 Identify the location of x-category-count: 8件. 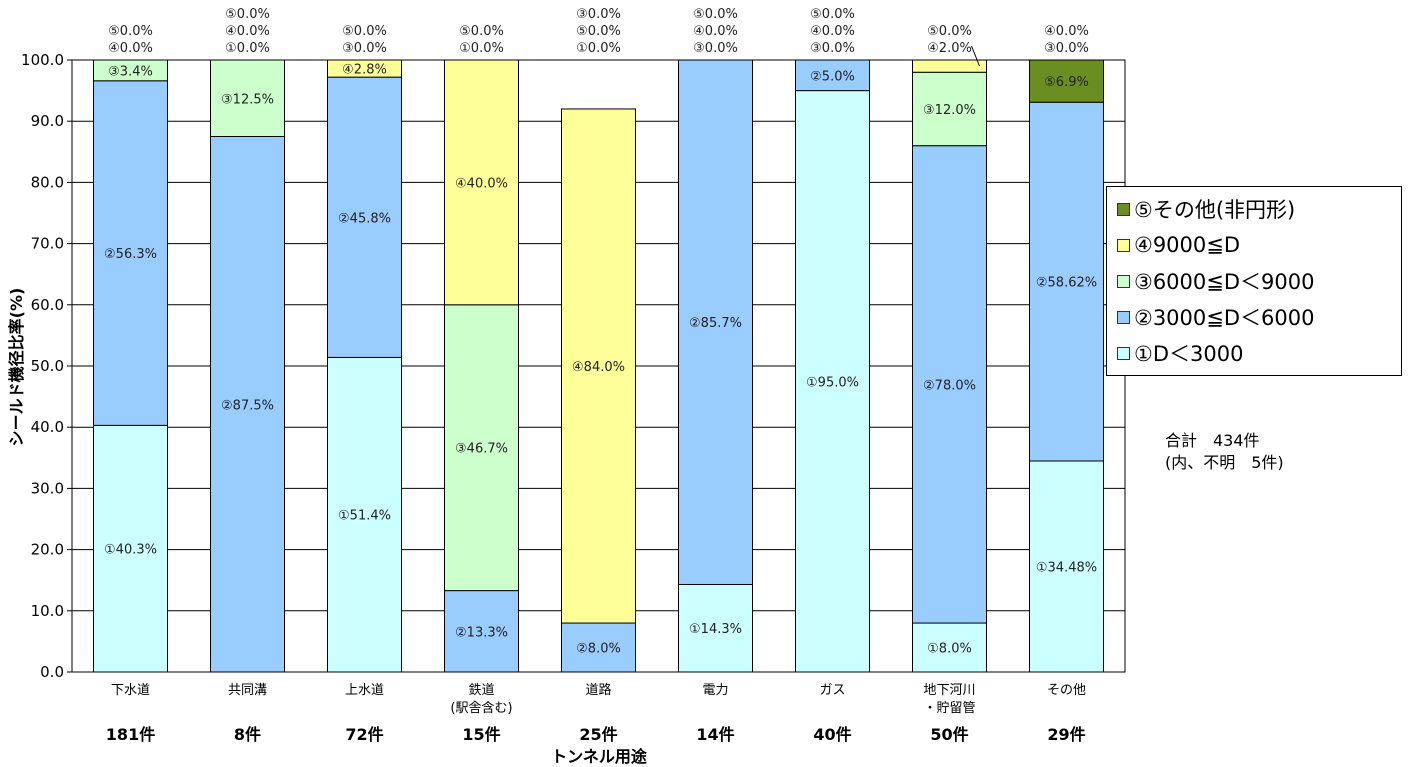
(247, 734).